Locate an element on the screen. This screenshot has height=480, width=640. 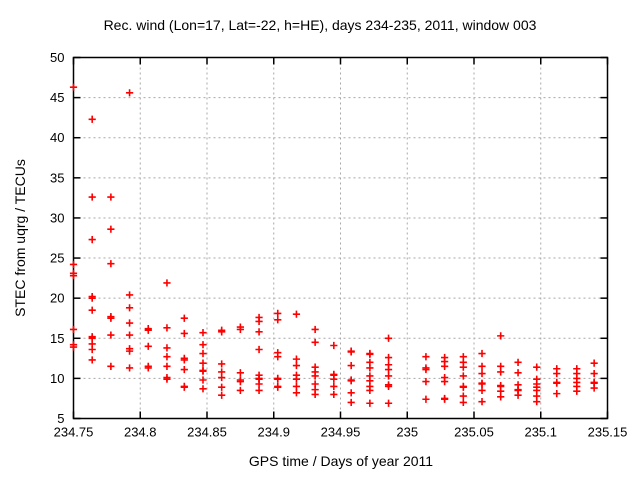
y-tick-label: 5 is located at coordinates (60, 418).